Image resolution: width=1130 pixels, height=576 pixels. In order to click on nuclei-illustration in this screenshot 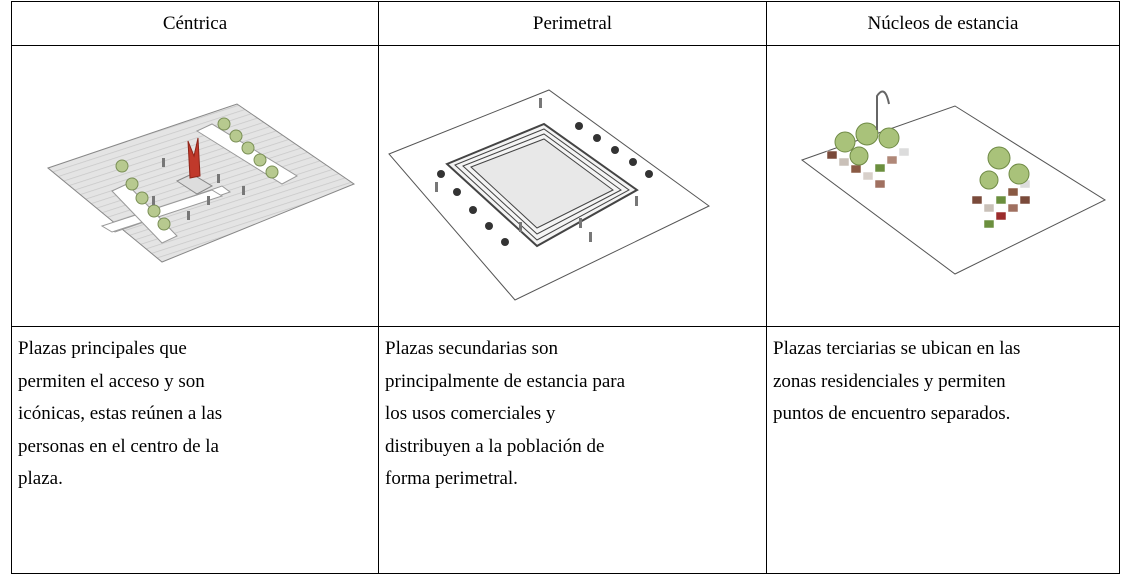, I will do `click(953, 182)`.